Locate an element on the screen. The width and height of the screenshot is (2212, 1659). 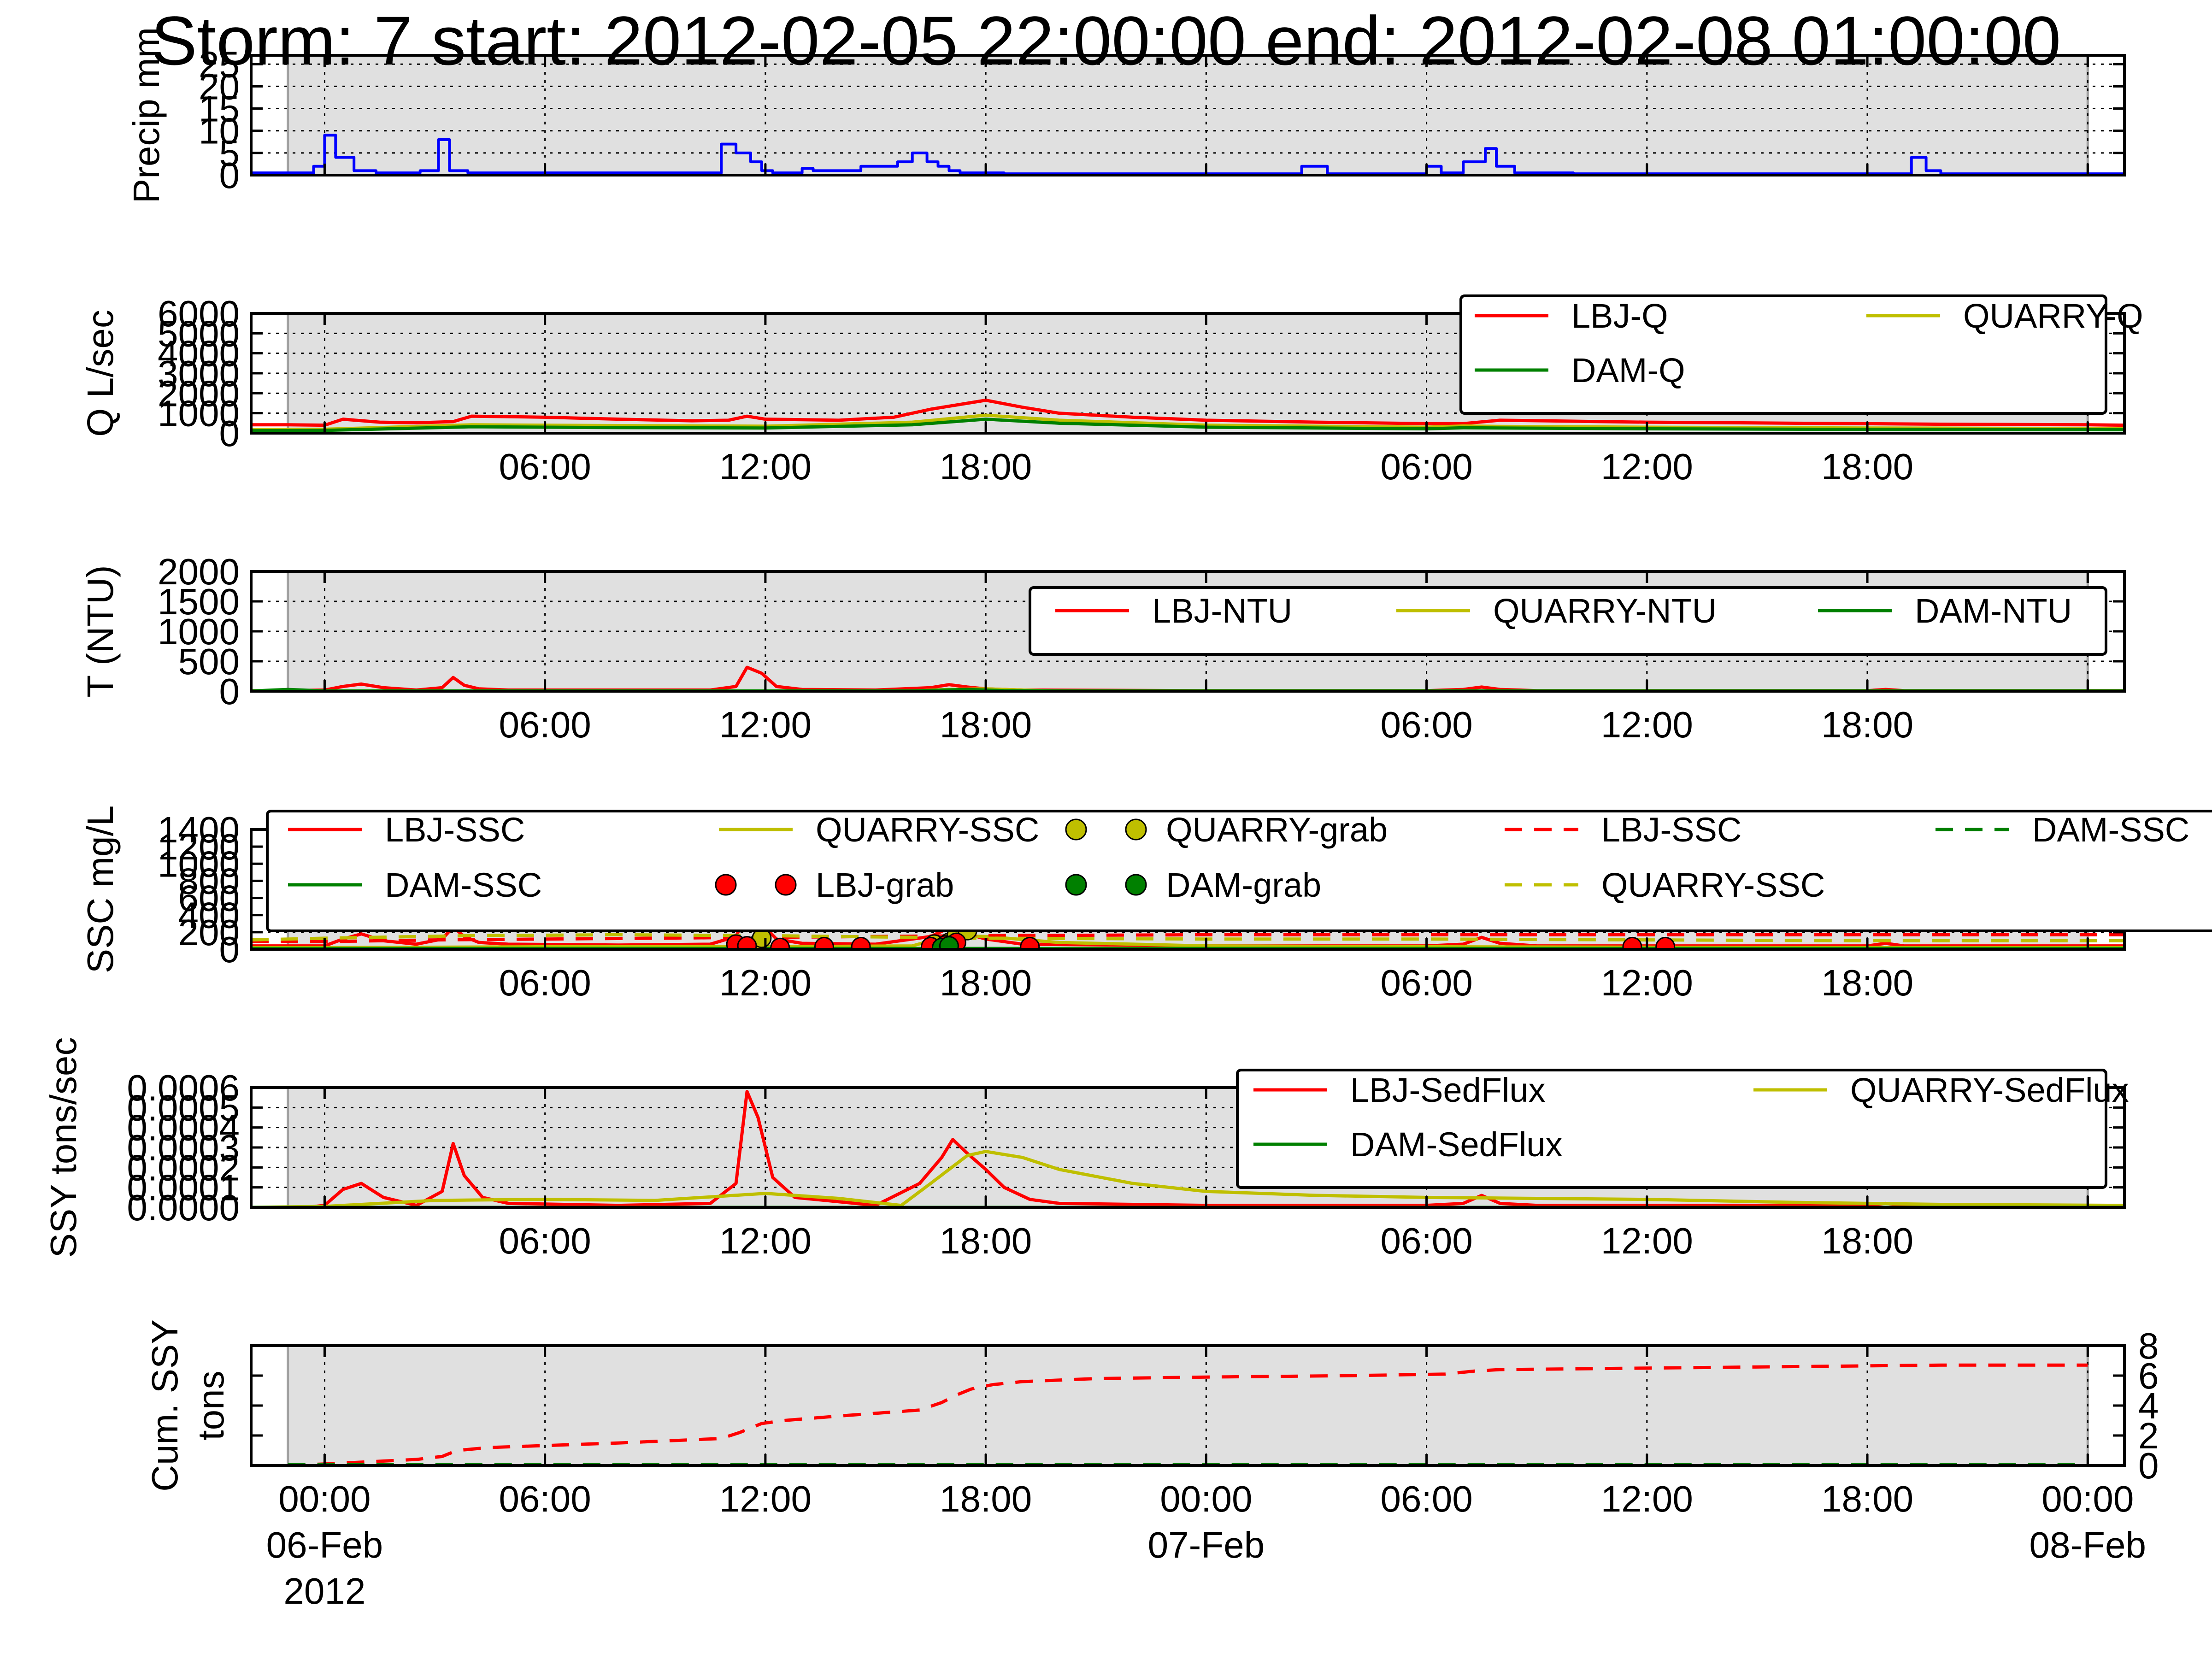
y-axis-label: Cum. SSY tons is located at coordinates (187, 1405).